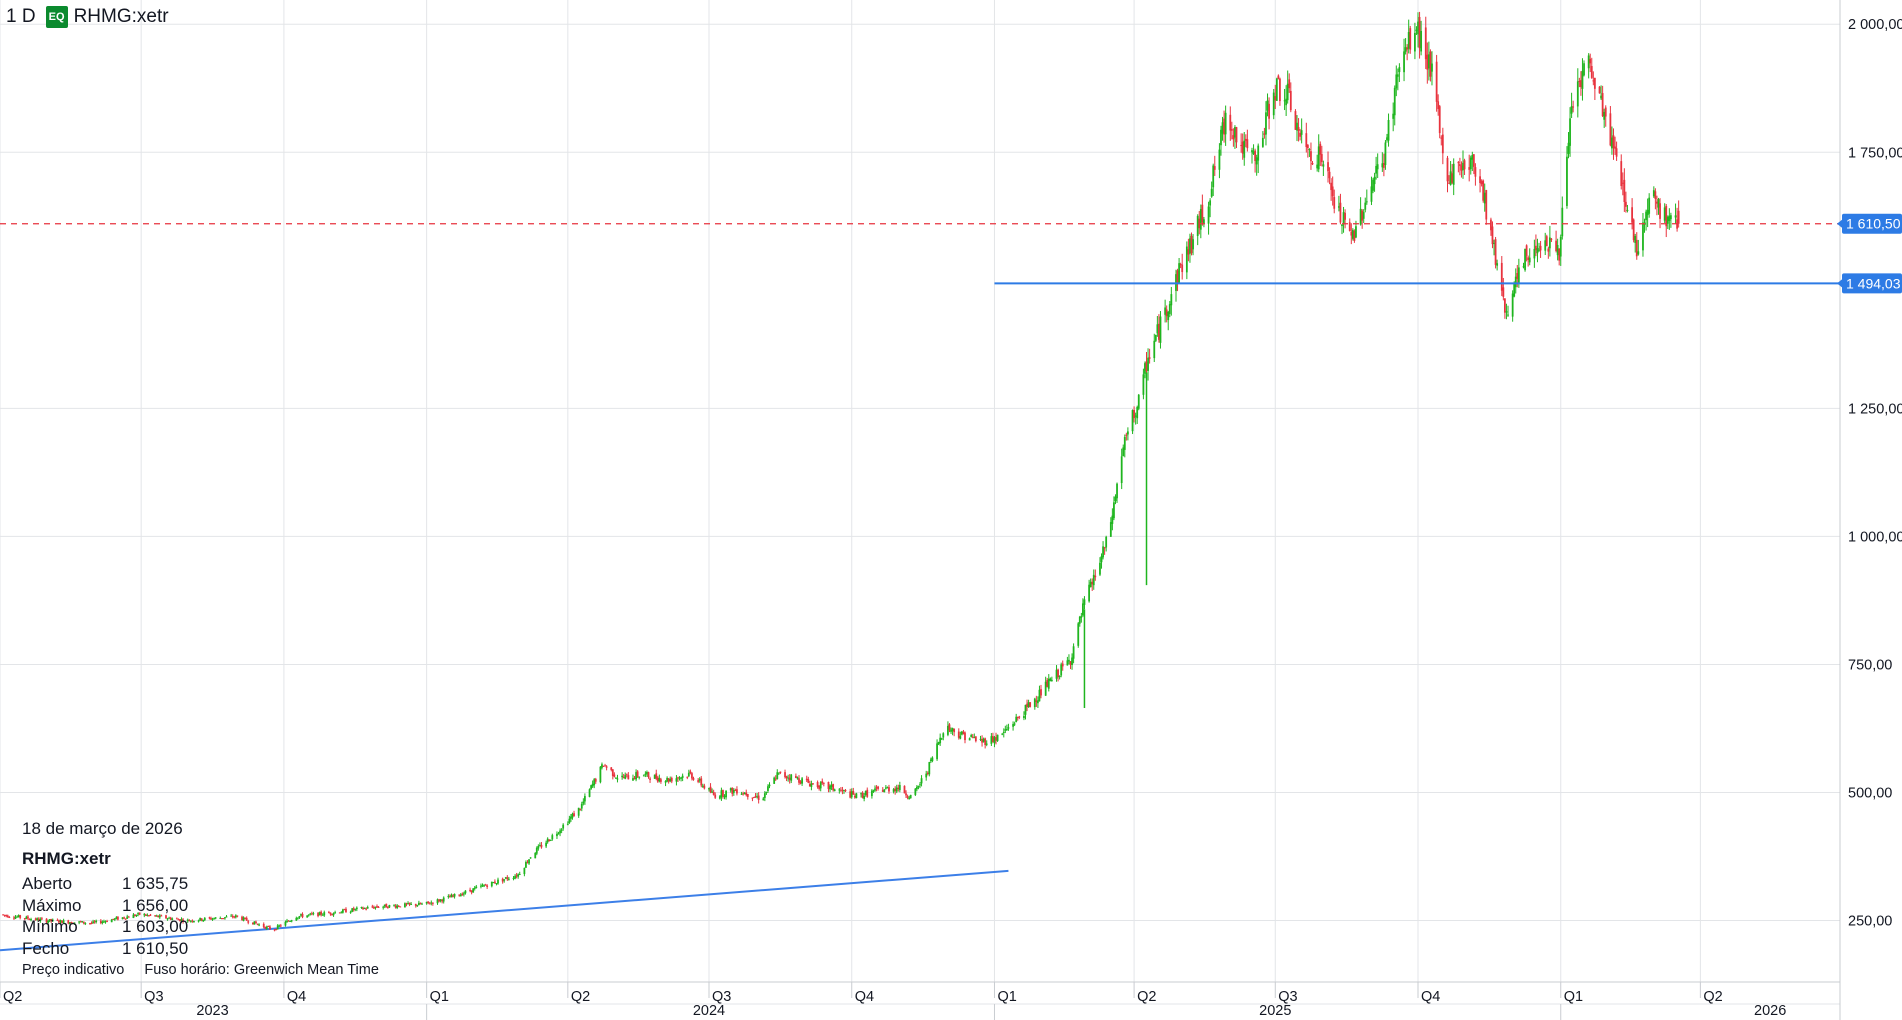 The width and height of the screenshot is (1902, 1020). I want to click on info-row-low: Mínimo 1 603,00, so click(105, 927).